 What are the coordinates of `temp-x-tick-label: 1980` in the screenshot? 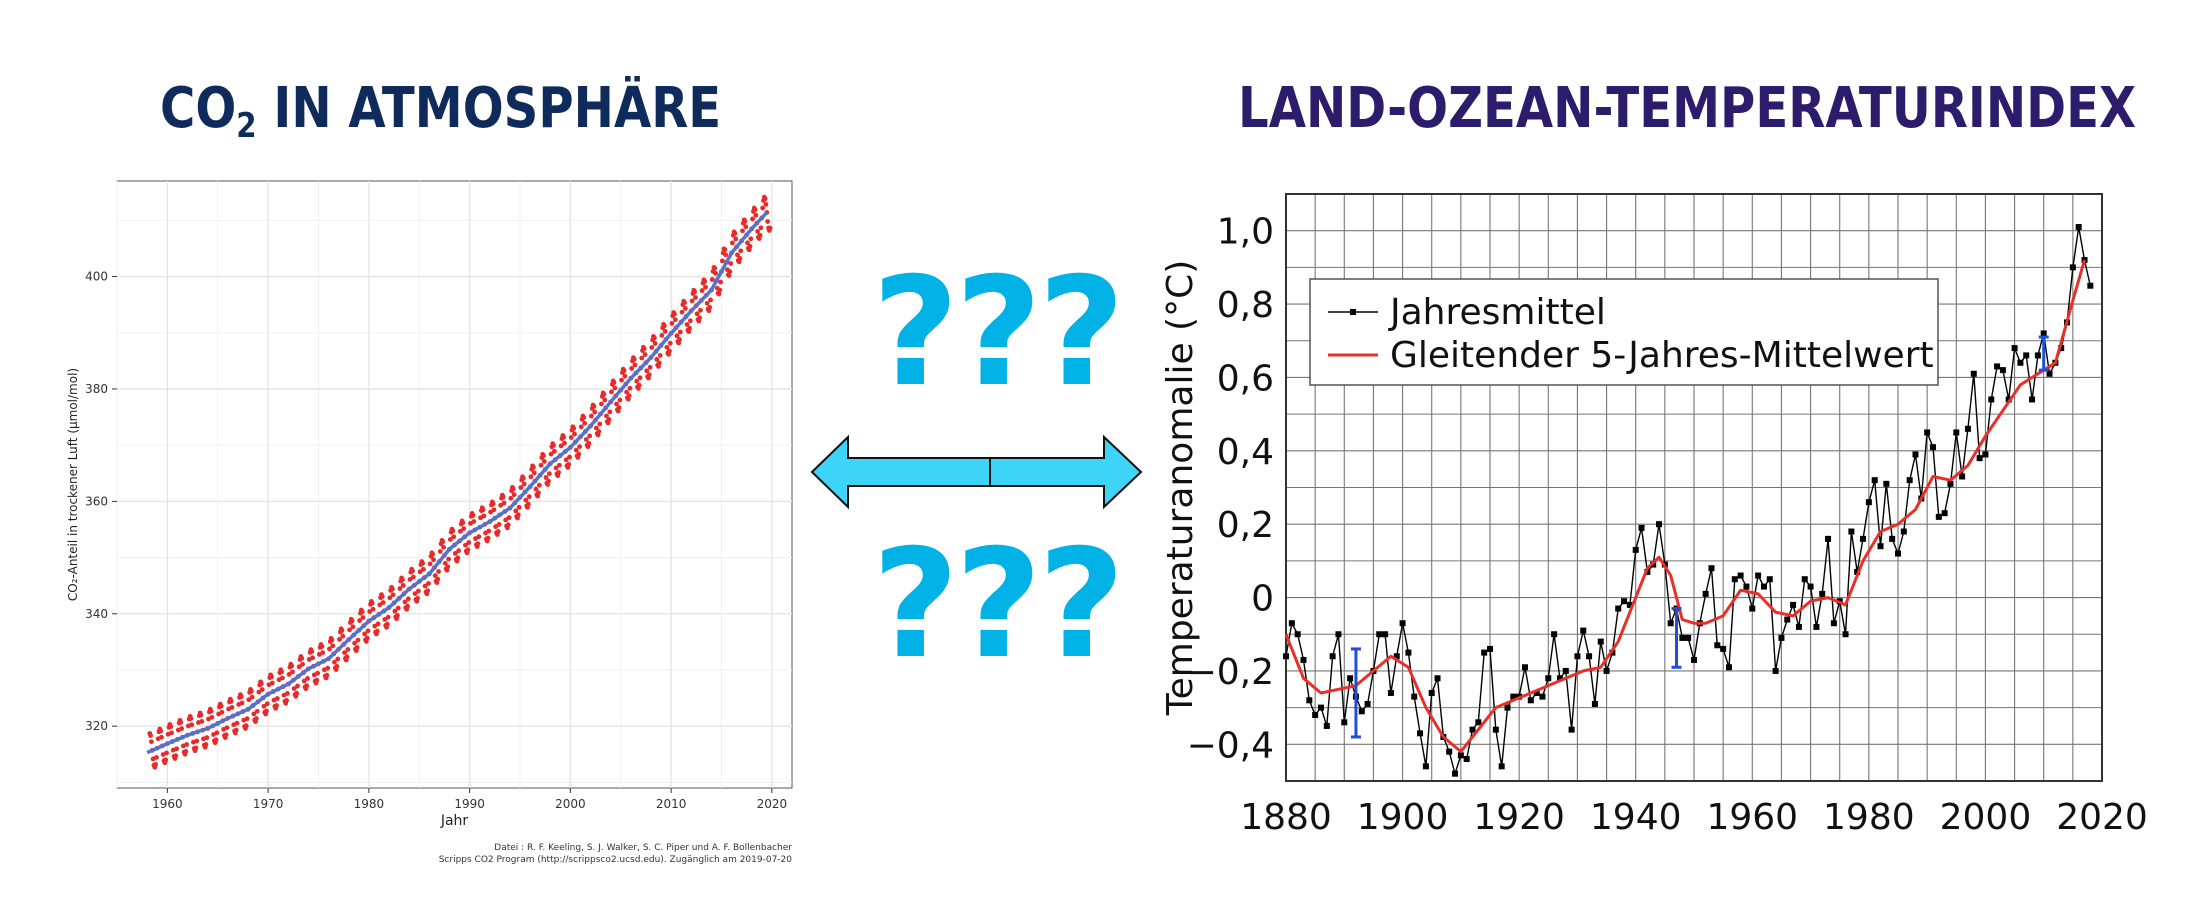 It's located at (1869, 817).